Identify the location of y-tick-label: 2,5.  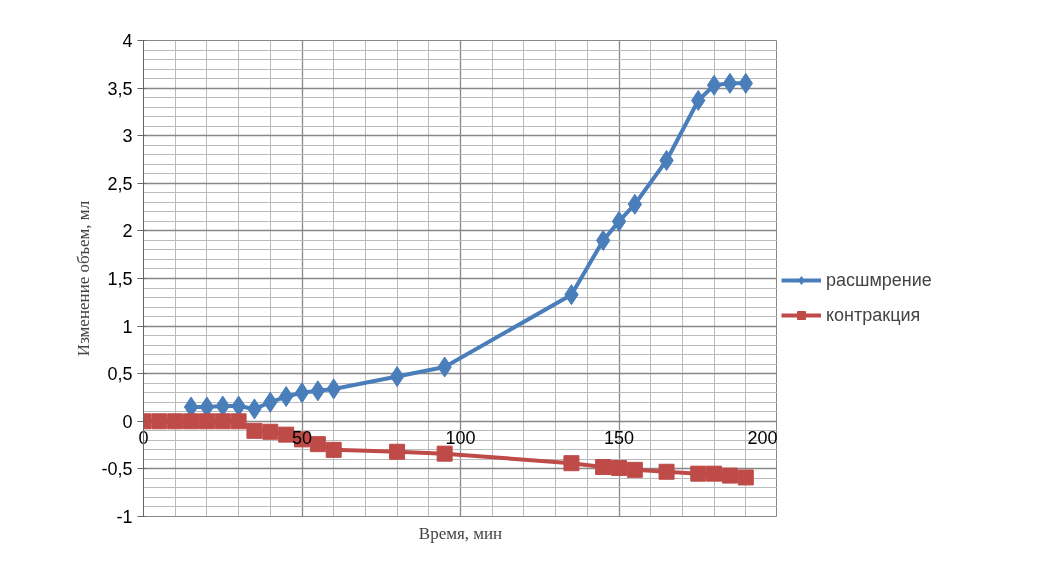
(120, 183).